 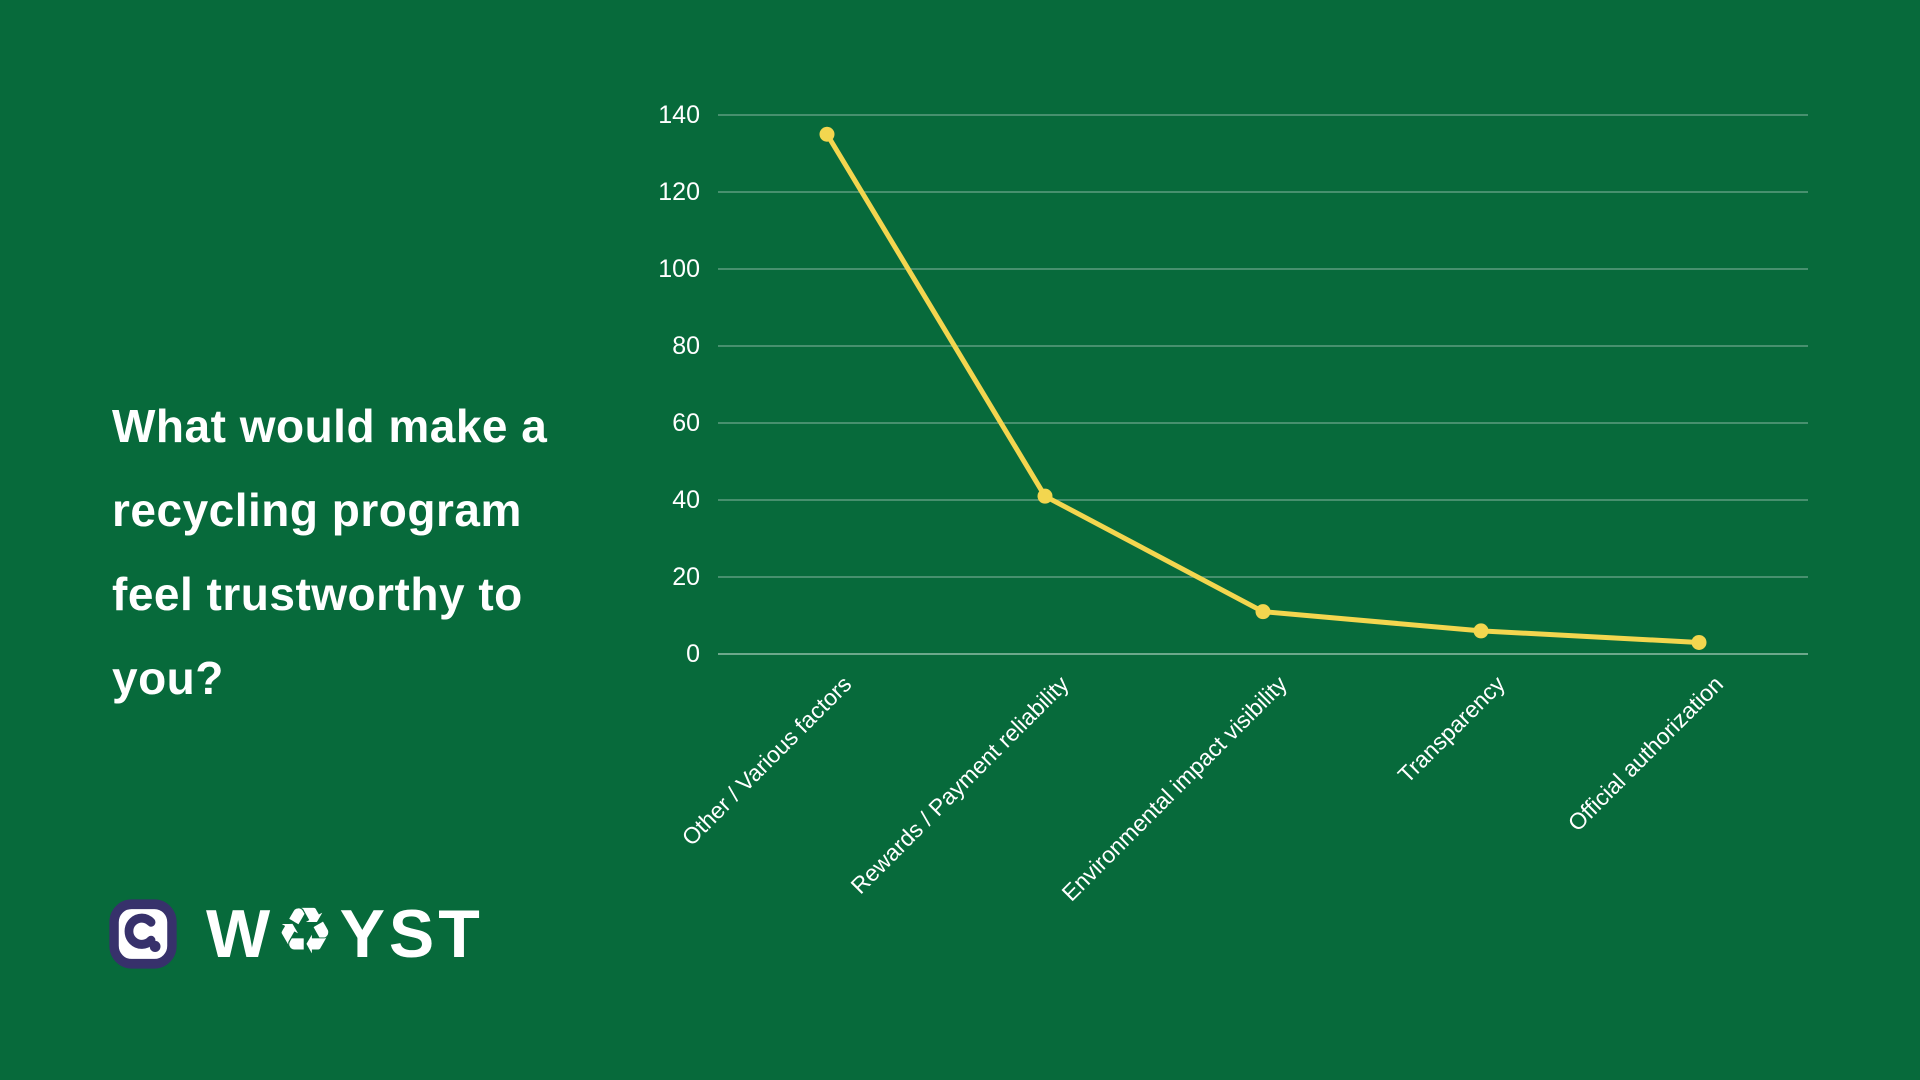 What do you see at coordinates (679, 115) in the screenshot?
I see `y-tick-label: 140` at bounding box center [679, 115].